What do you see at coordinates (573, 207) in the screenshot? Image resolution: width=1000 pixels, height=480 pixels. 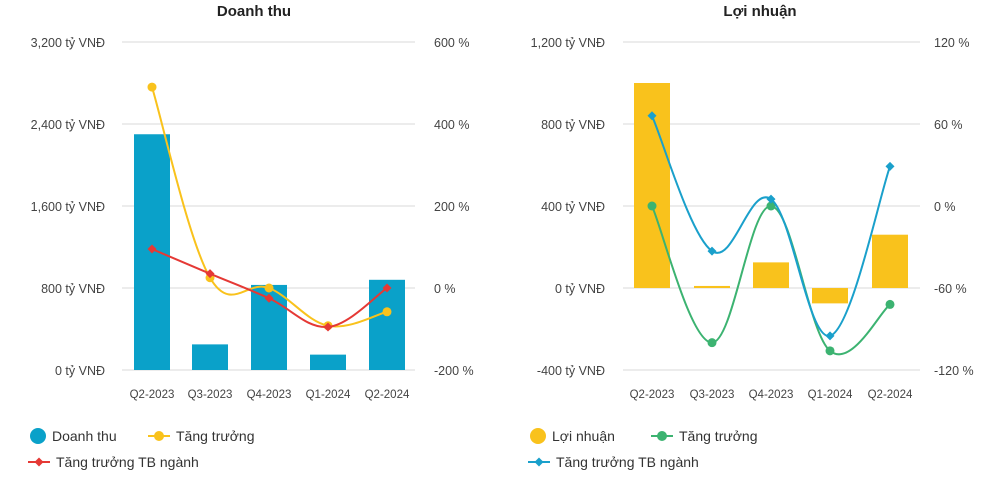 I see `y-left-tick-label: 400 tỷ VNĐ` at bounding box center [573, 207].